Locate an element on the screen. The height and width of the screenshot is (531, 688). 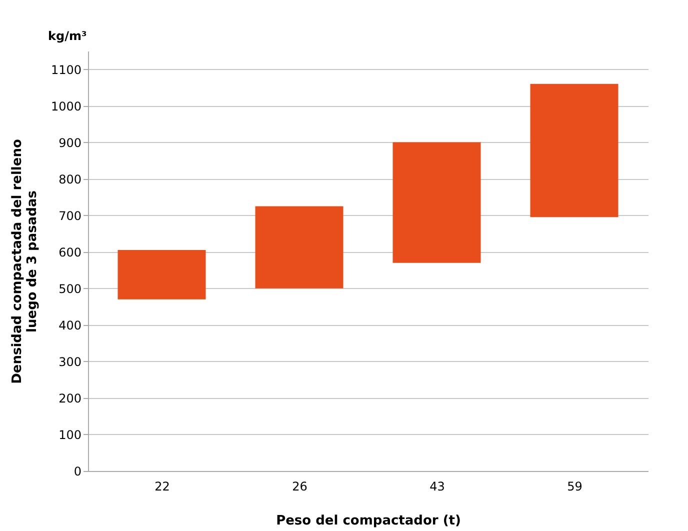
y-tick-label: 800 is located at coordinates (70, 179).